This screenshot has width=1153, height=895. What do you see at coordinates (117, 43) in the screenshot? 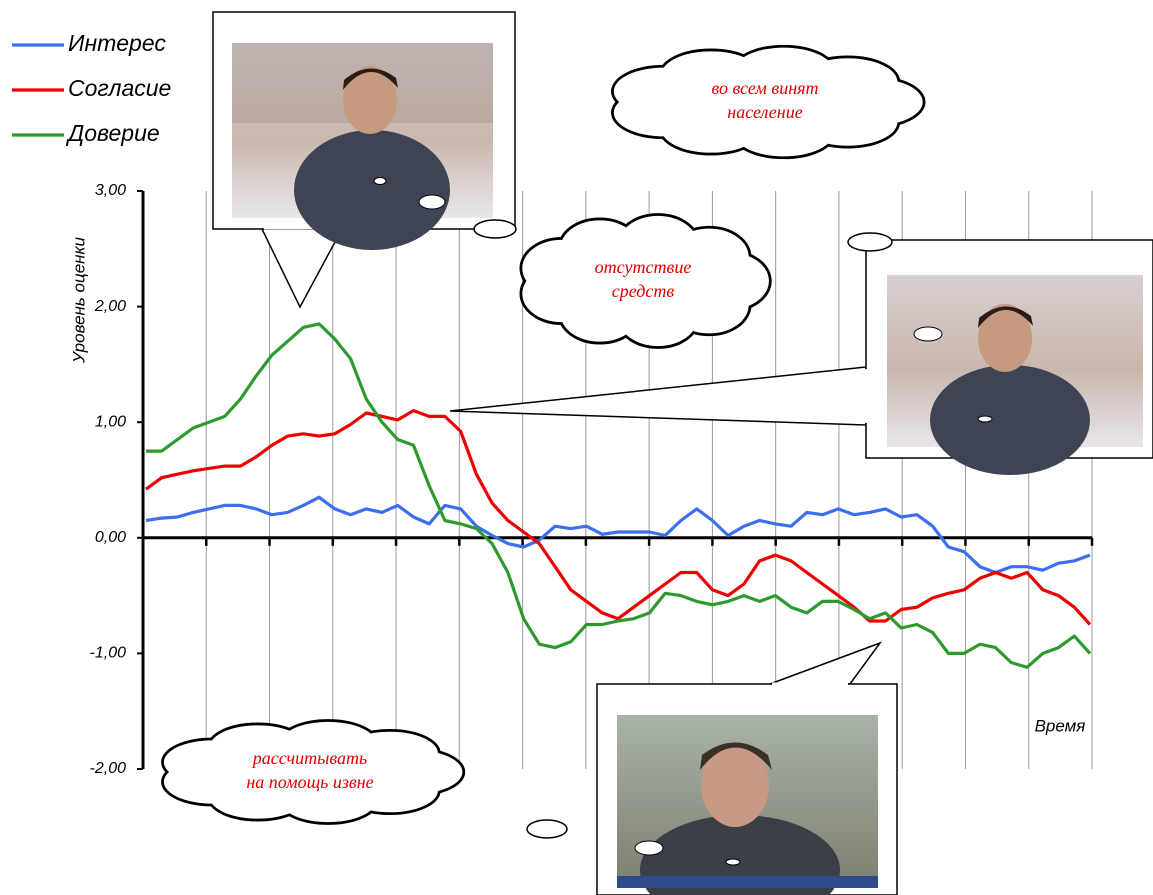
I see `legend-label: Интерес` at bounding box center [117, 43].